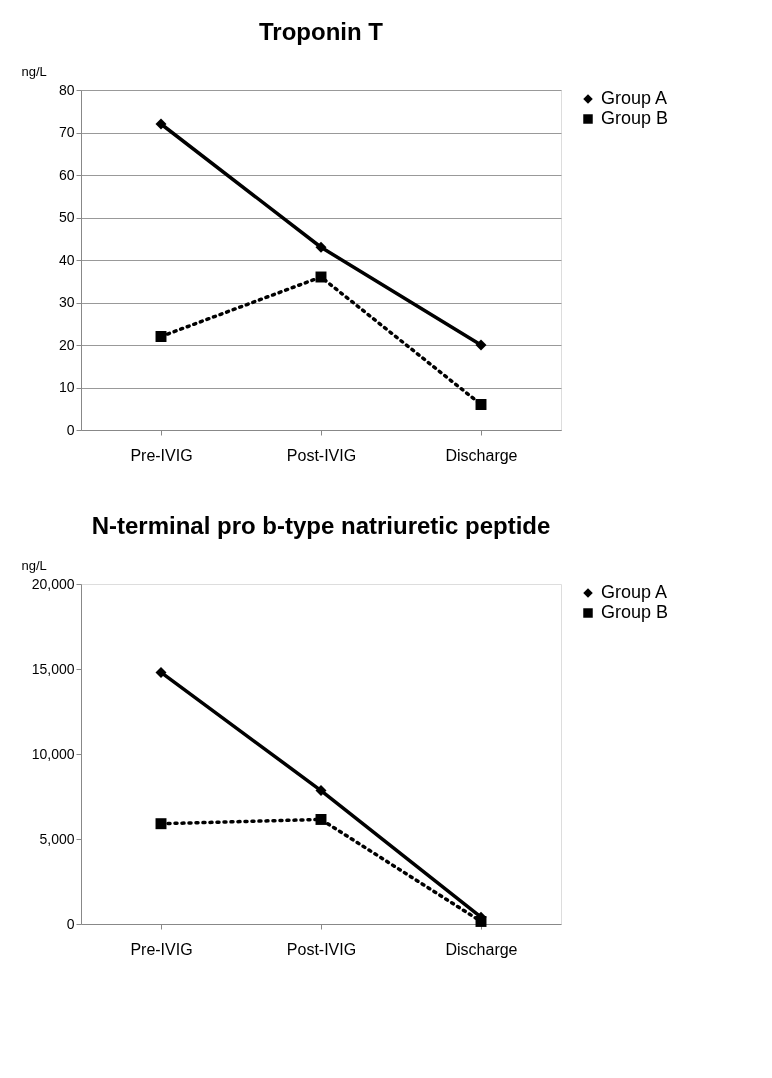  I want to click on y-tick-label: 20, so click(66, 344).